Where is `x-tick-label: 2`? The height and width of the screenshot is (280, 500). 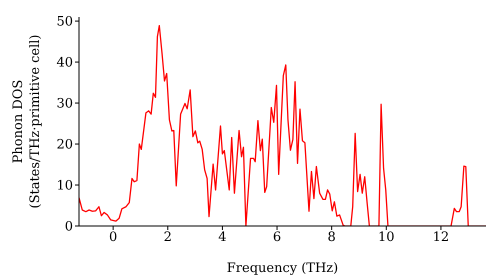 x-tick-label: 2 is located at coordinates (168, 238).